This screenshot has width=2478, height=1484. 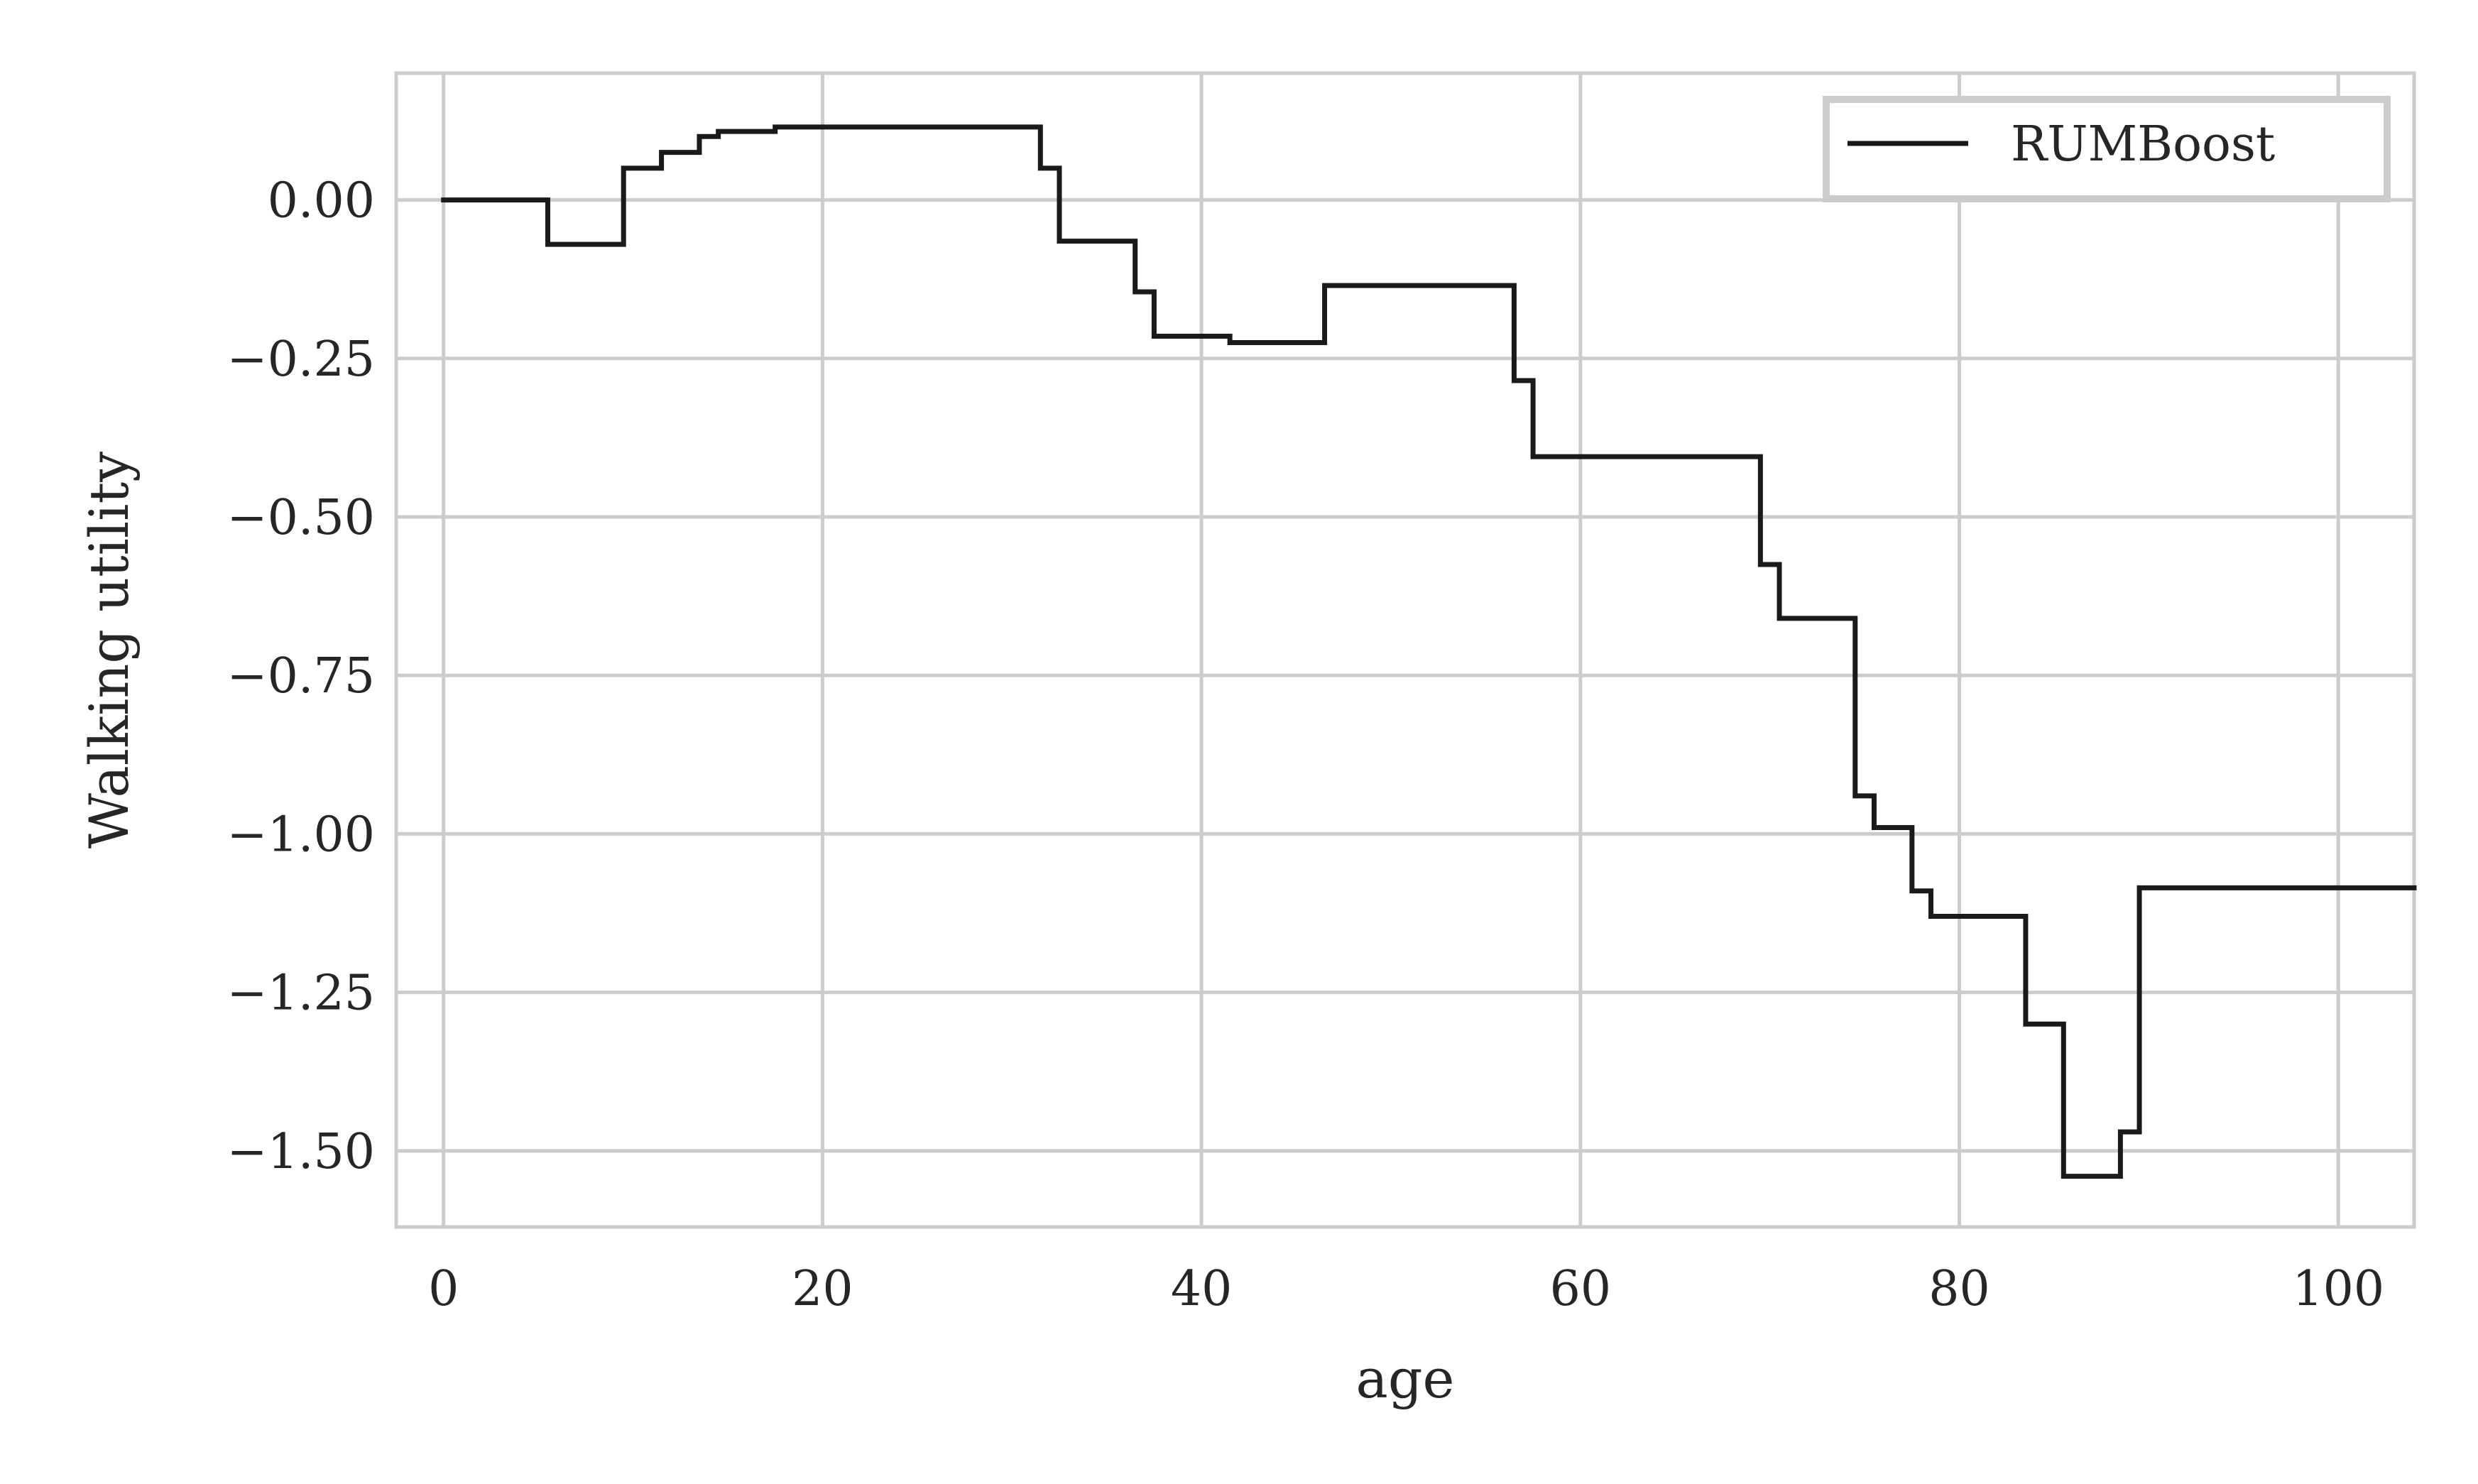 I want to click on y-axis-label: Walking utility, so click(x=109, y=650).